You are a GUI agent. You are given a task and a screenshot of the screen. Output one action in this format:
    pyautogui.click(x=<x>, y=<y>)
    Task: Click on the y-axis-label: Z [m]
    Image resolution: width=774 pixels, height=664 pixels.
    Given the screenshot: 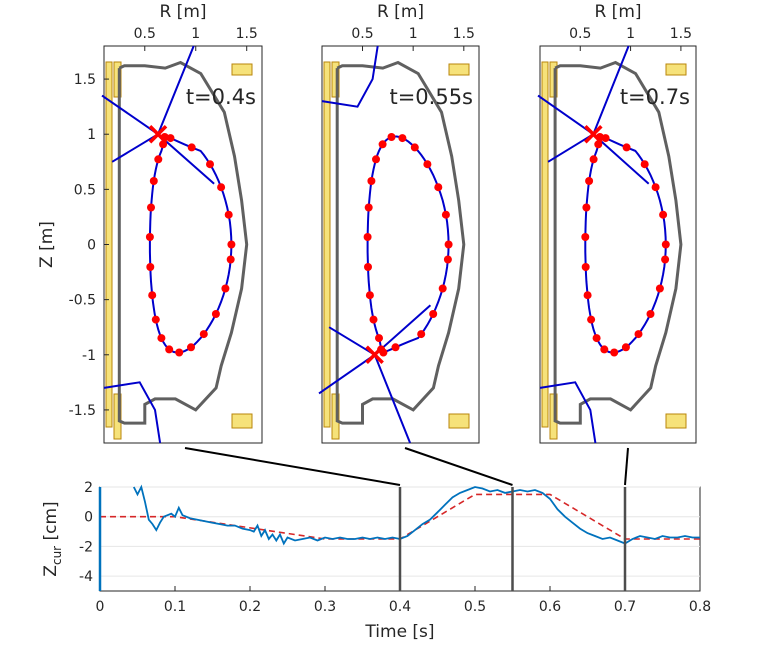 What is the action you would take?
    pyautogui.click(x=47, y=244)
    